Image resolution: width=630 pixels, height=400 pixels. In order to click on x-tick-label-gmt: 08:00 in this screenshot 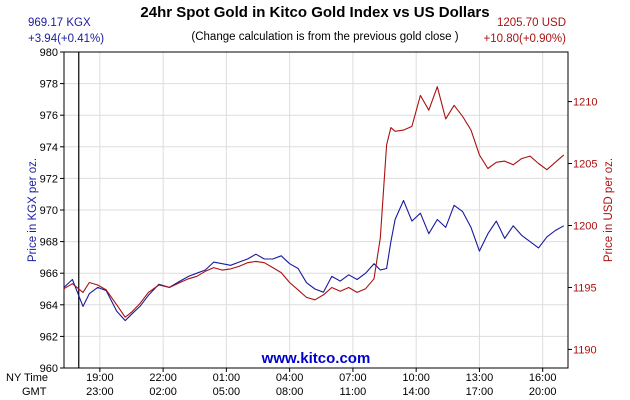, I will do `click(290, 392)`.